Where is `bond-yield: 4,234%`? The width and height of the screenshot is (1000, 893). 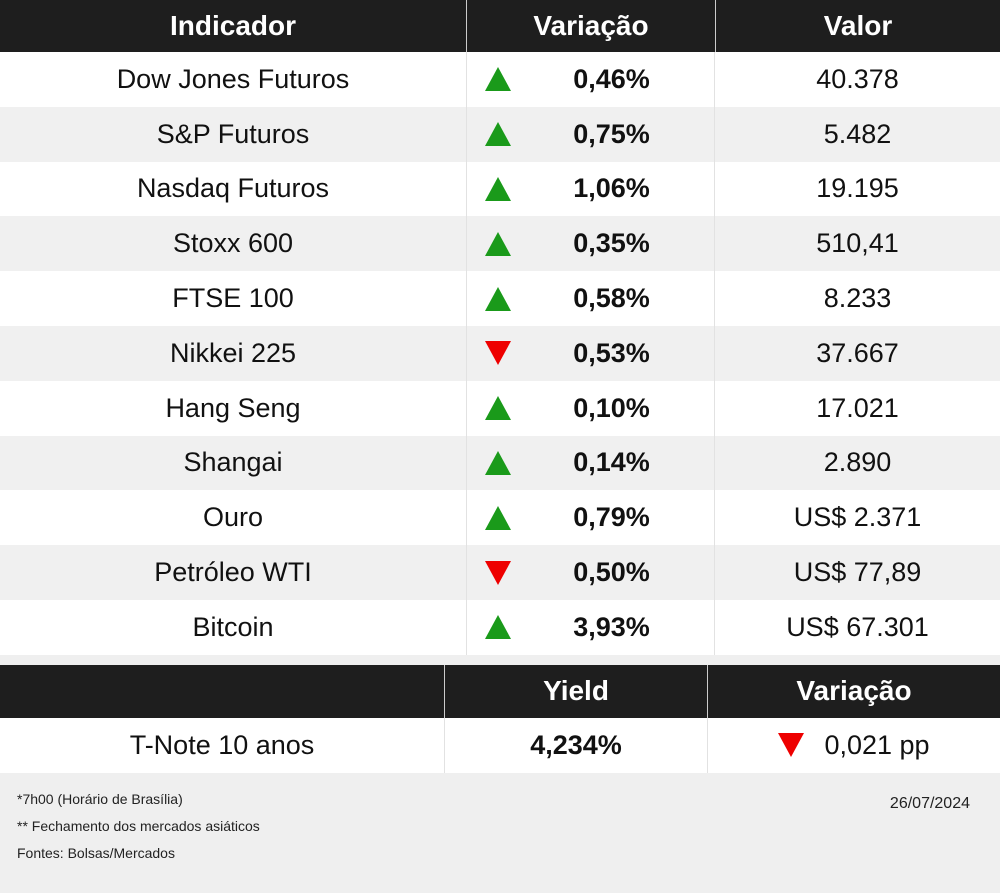
bond-yield: 4,234% is located at coordinates (575, 745).